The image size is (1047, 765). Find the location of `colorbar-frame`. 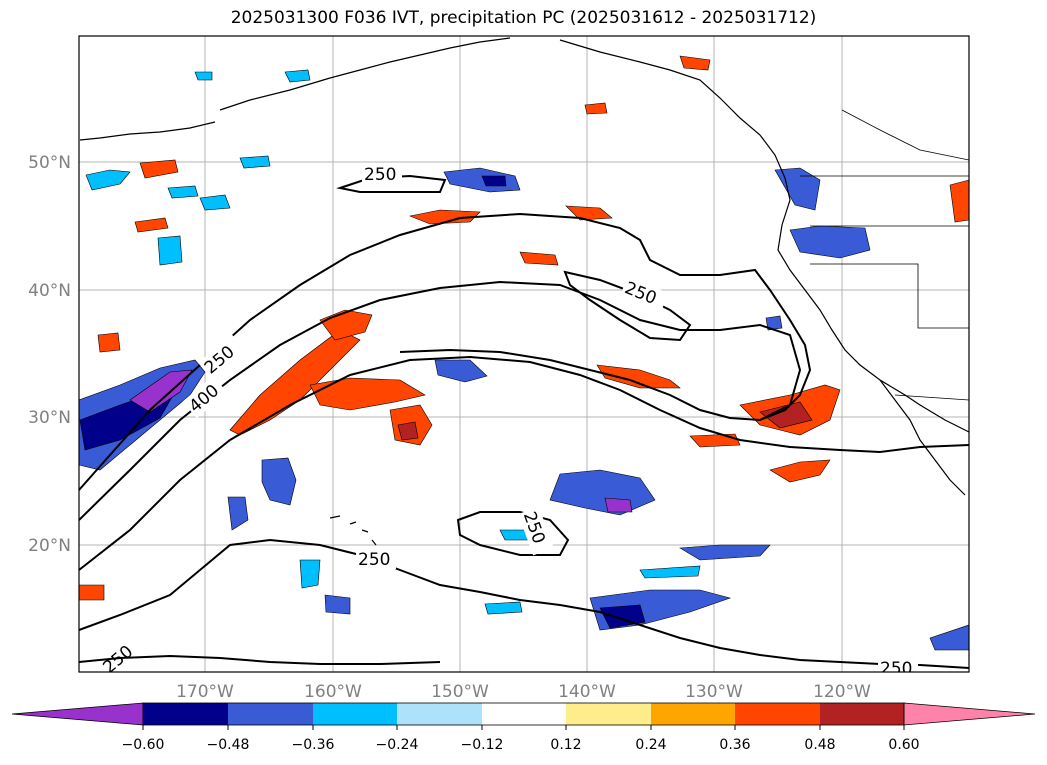

colorbar-frame is located at coordinates (523, 714).